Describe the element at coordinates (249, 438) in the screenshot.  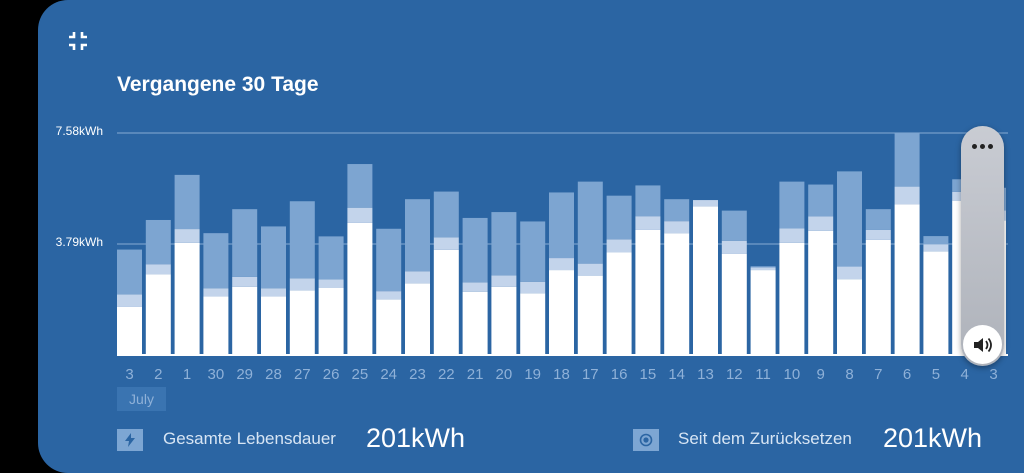
I see `lifetime-label: Gesamte Lebensdauer` at that location.